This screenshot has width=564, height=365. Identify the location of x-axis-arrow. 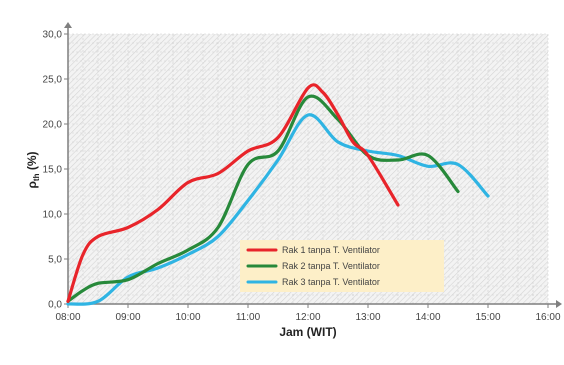
(559, 304).